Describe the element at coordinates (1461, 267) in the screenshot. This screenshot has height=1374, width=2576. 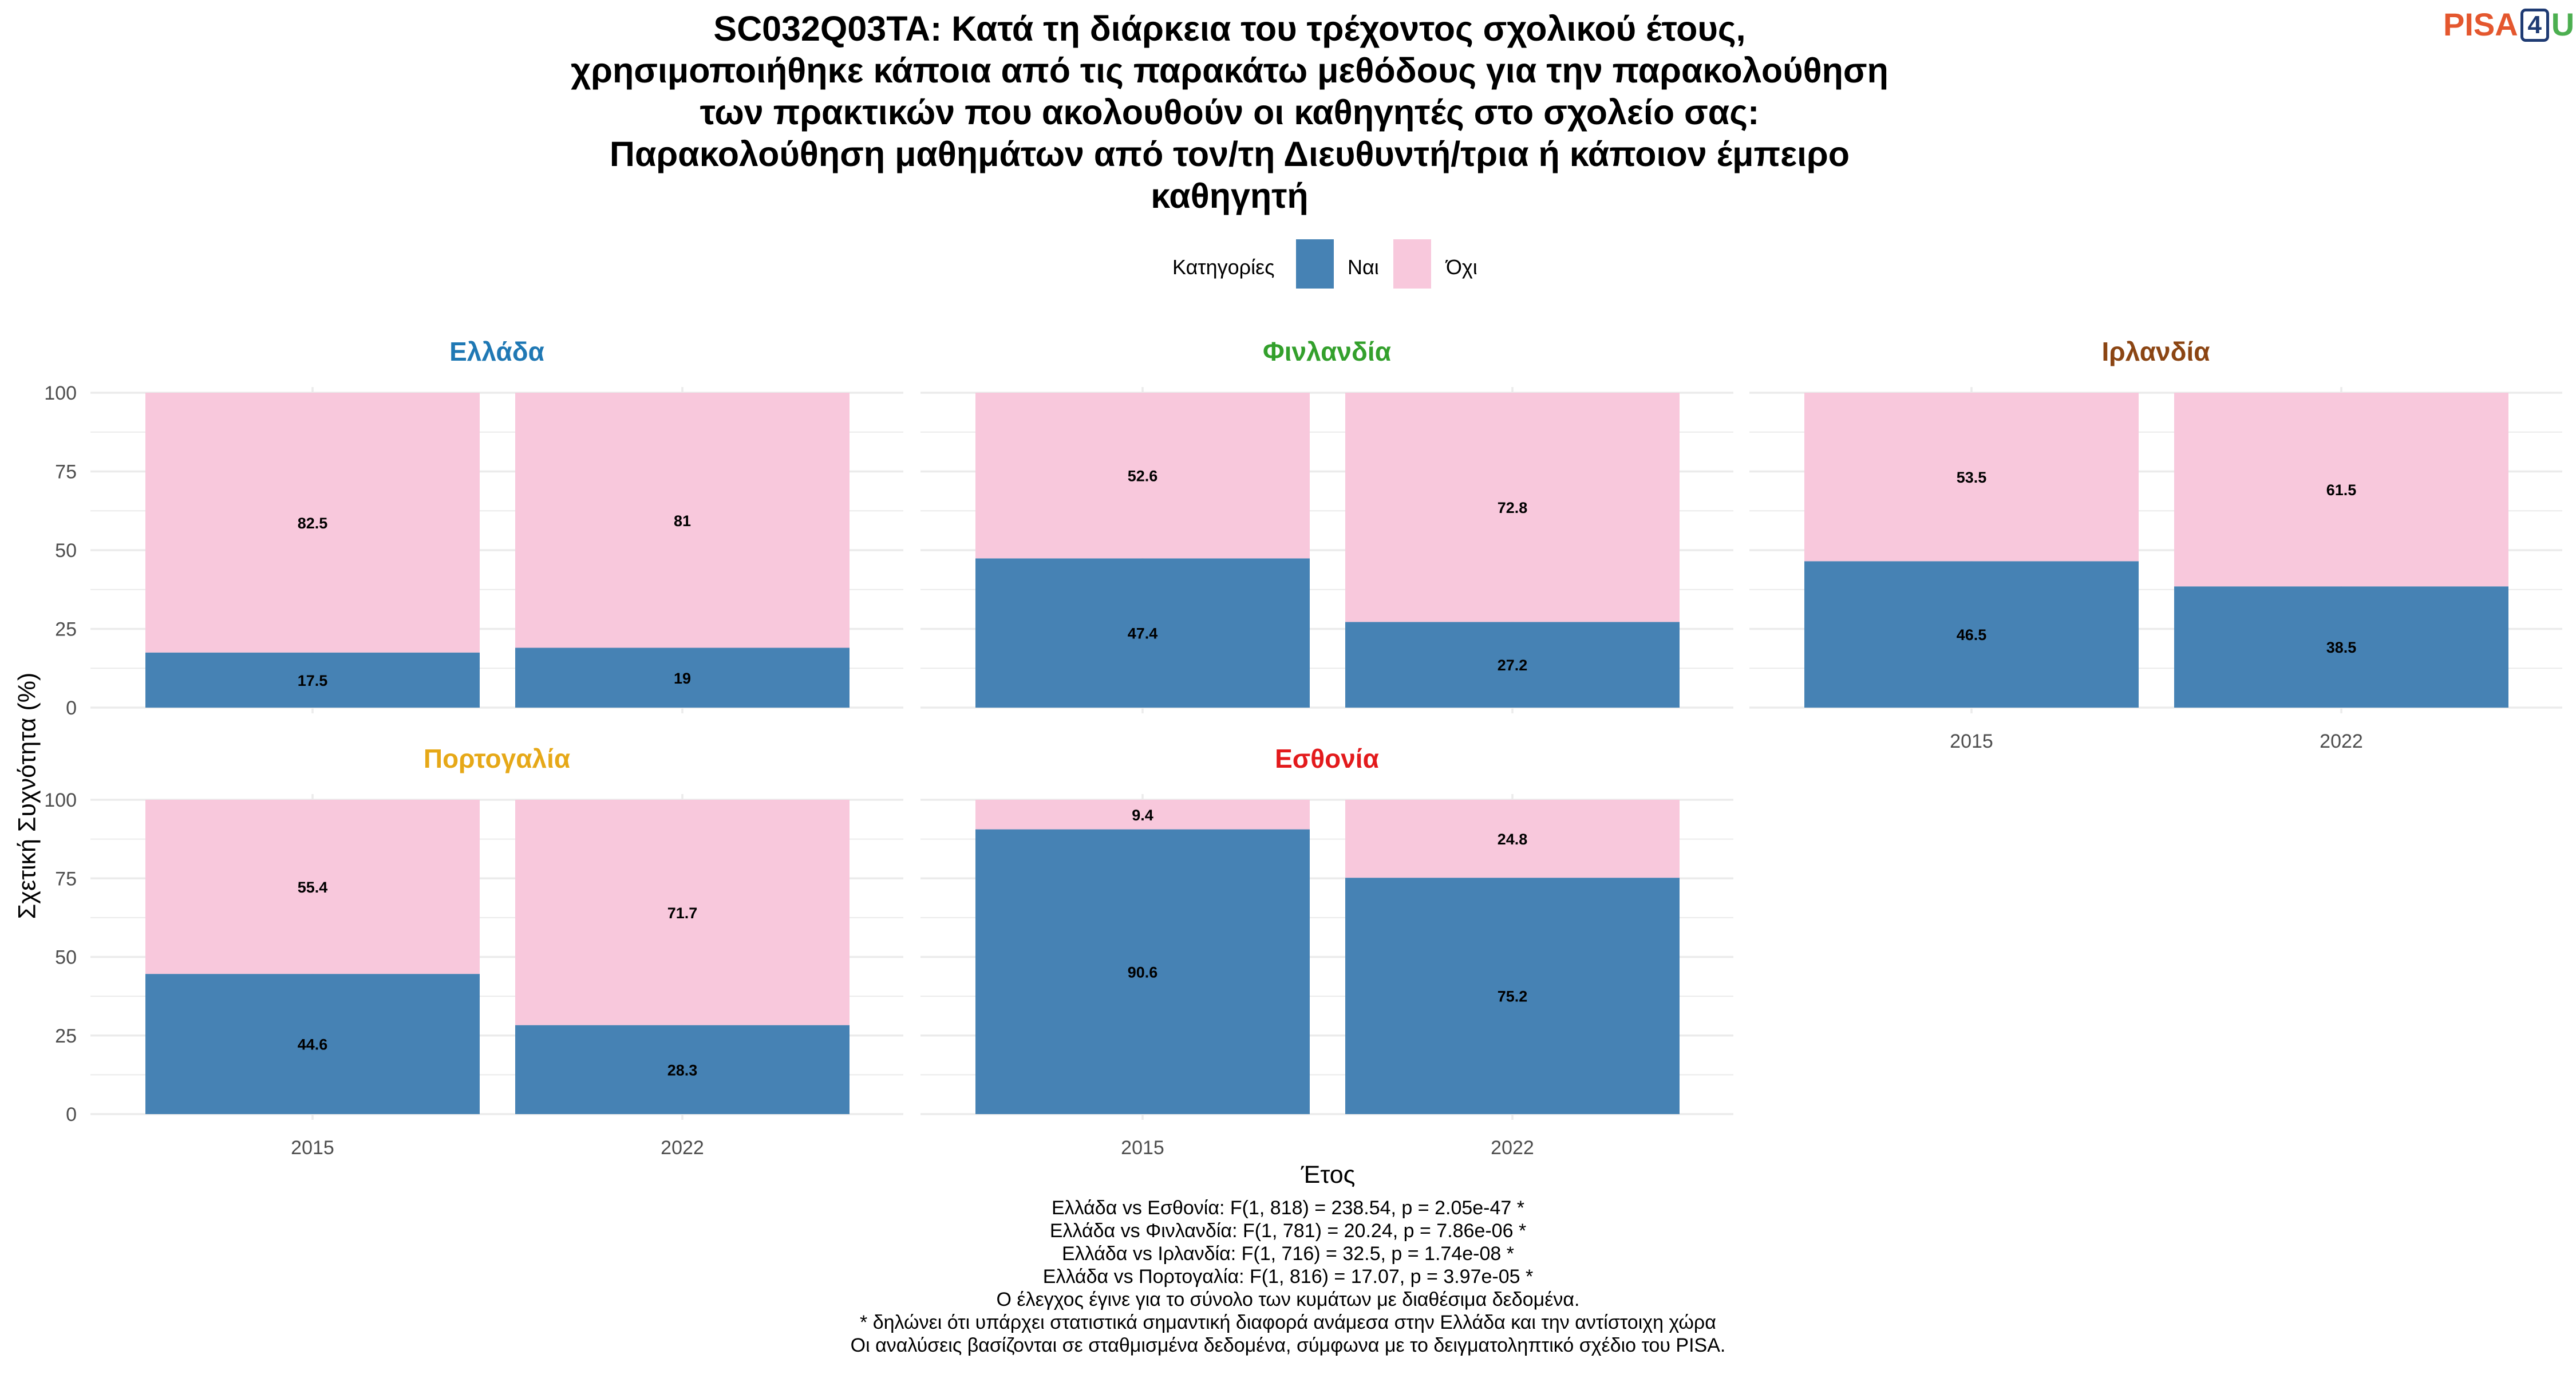
I see `legend-label-no: Όχι` at that location.